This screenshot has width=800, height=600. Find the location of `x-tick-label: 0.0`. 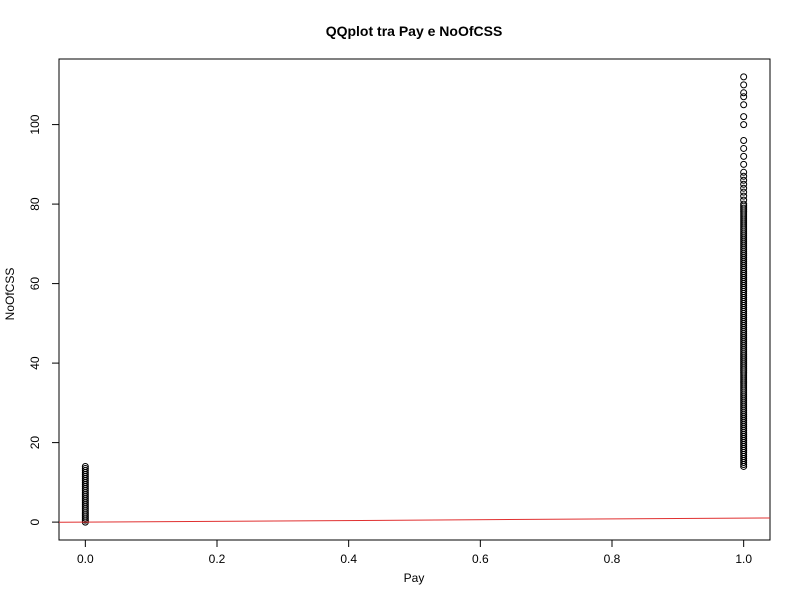

x-tick-label: 0.0 is located at coordinates (85, 559).